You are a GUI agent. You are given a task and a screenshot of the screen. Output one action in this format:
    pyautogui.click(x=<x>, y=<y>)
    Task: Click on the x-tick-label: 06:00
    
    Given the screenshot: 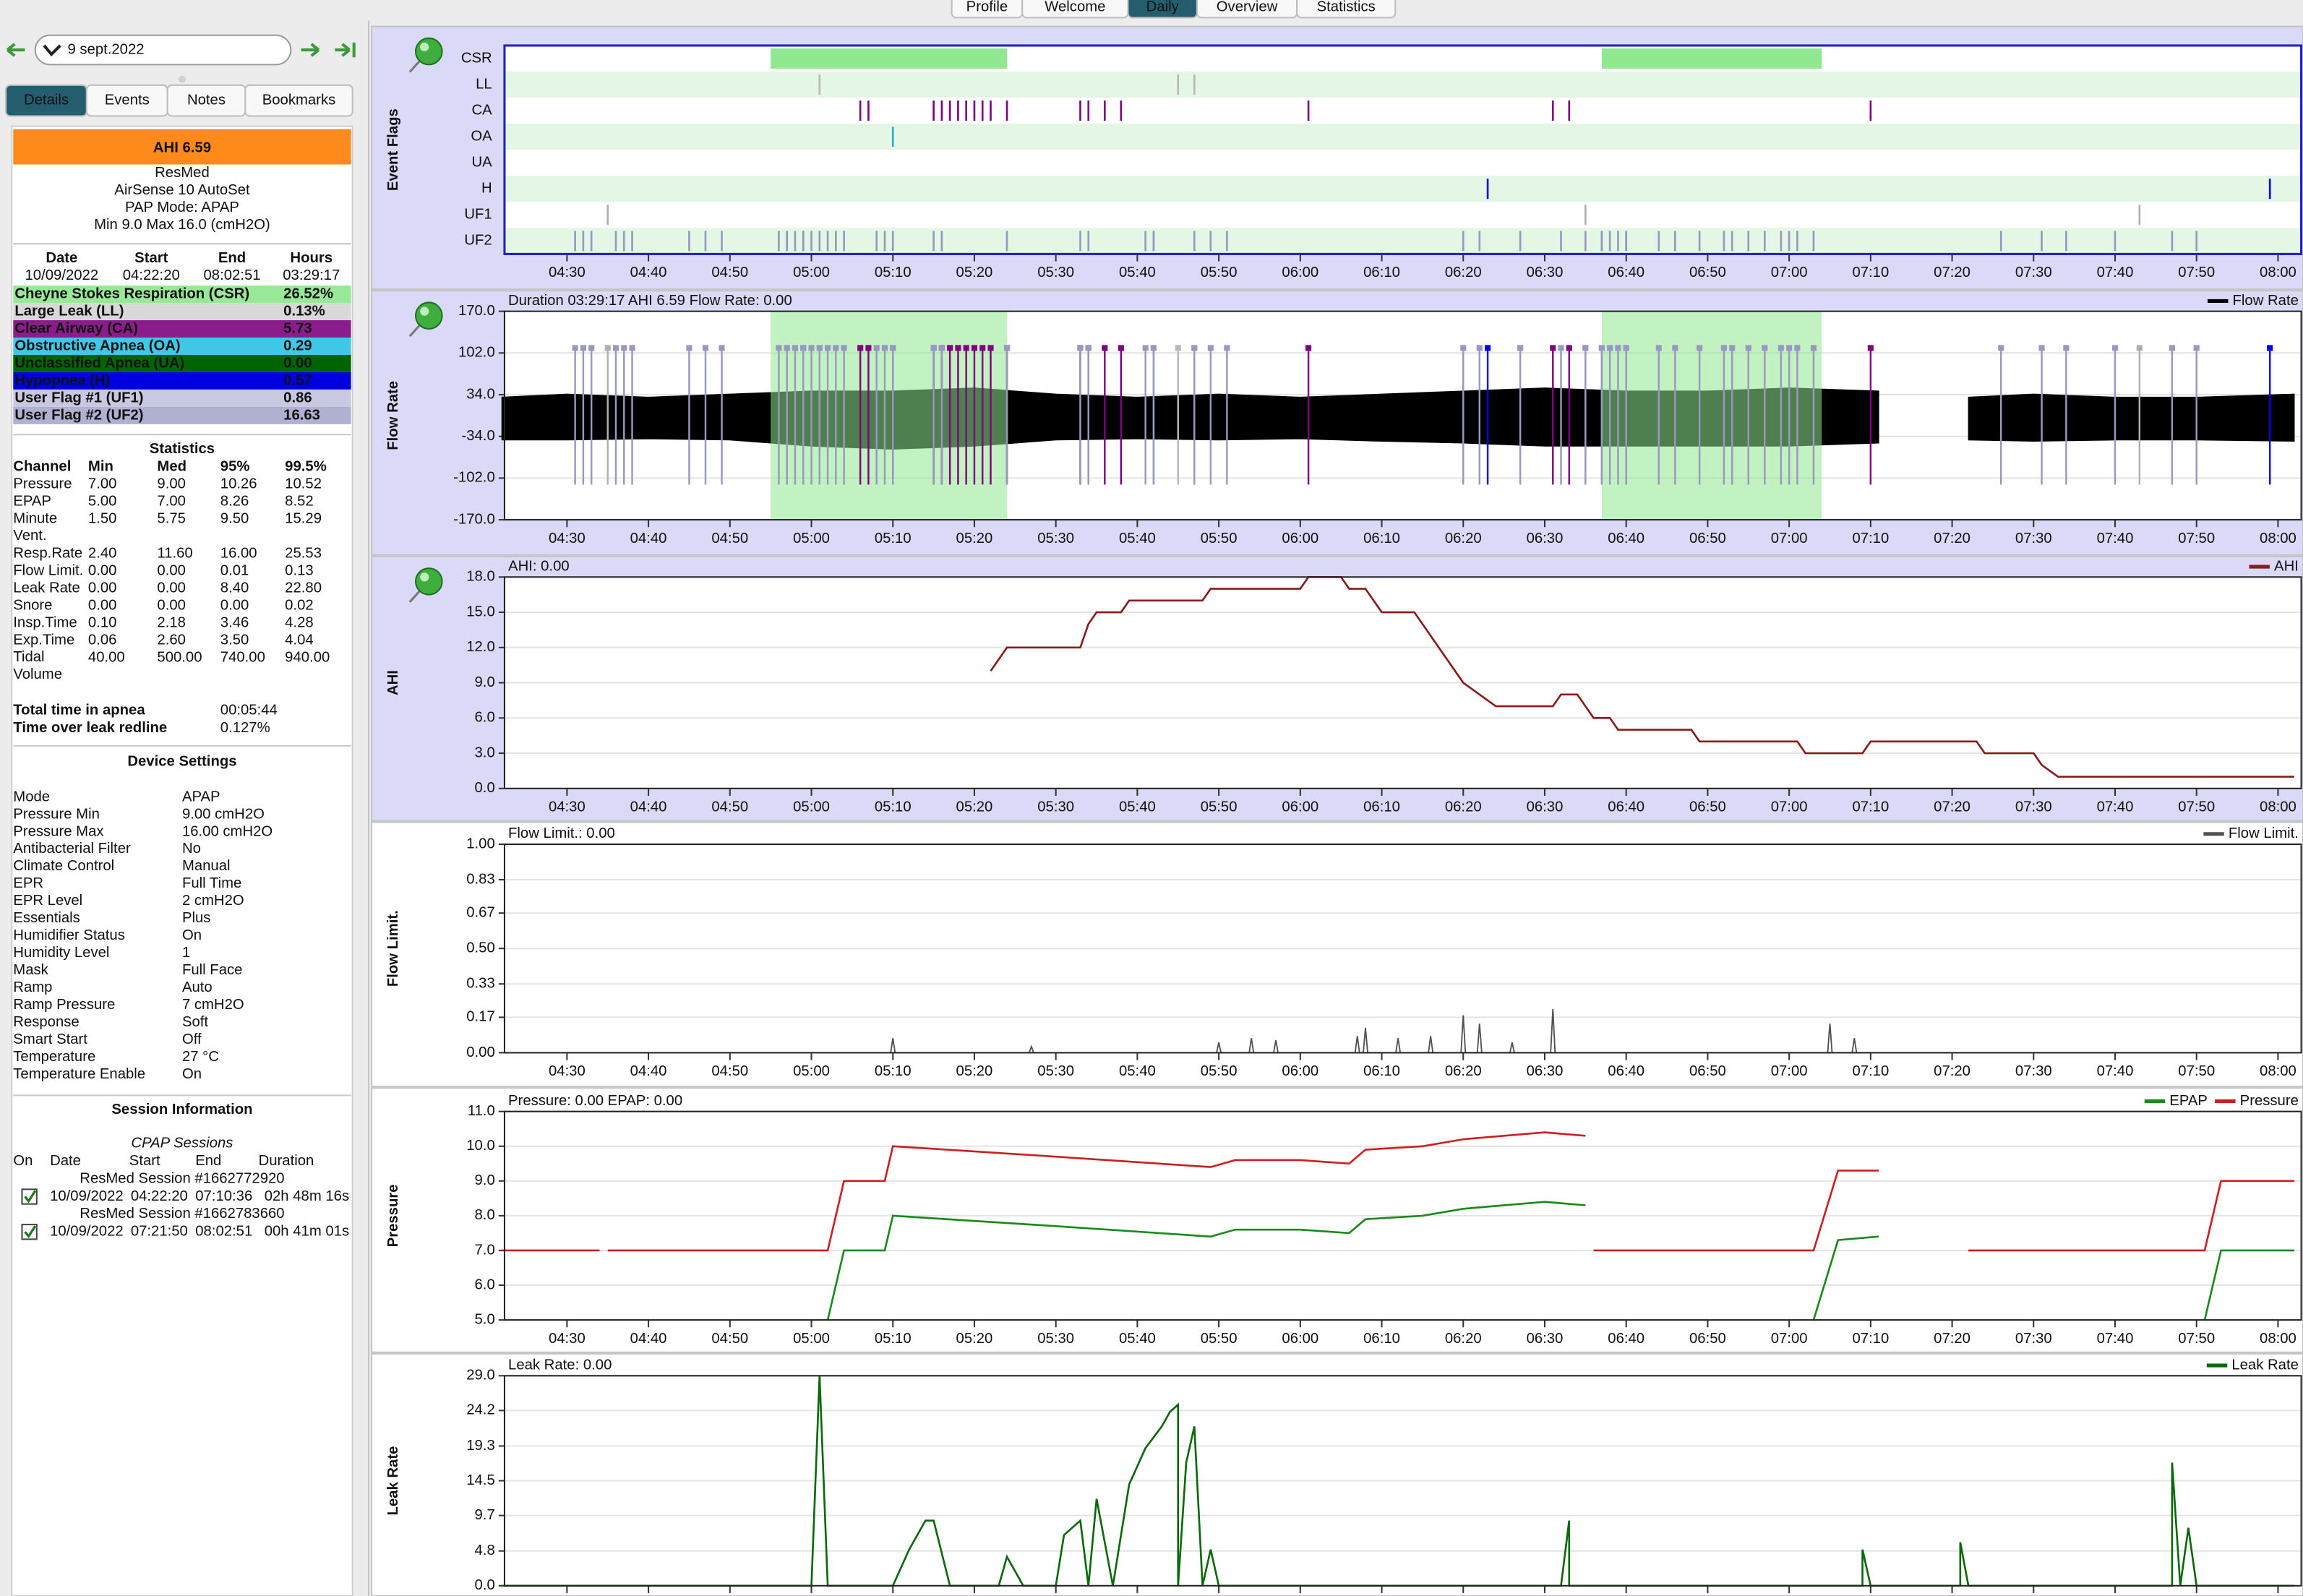 What is the action you would take?
    pyautogui.click(x=1300, y=1339)
    